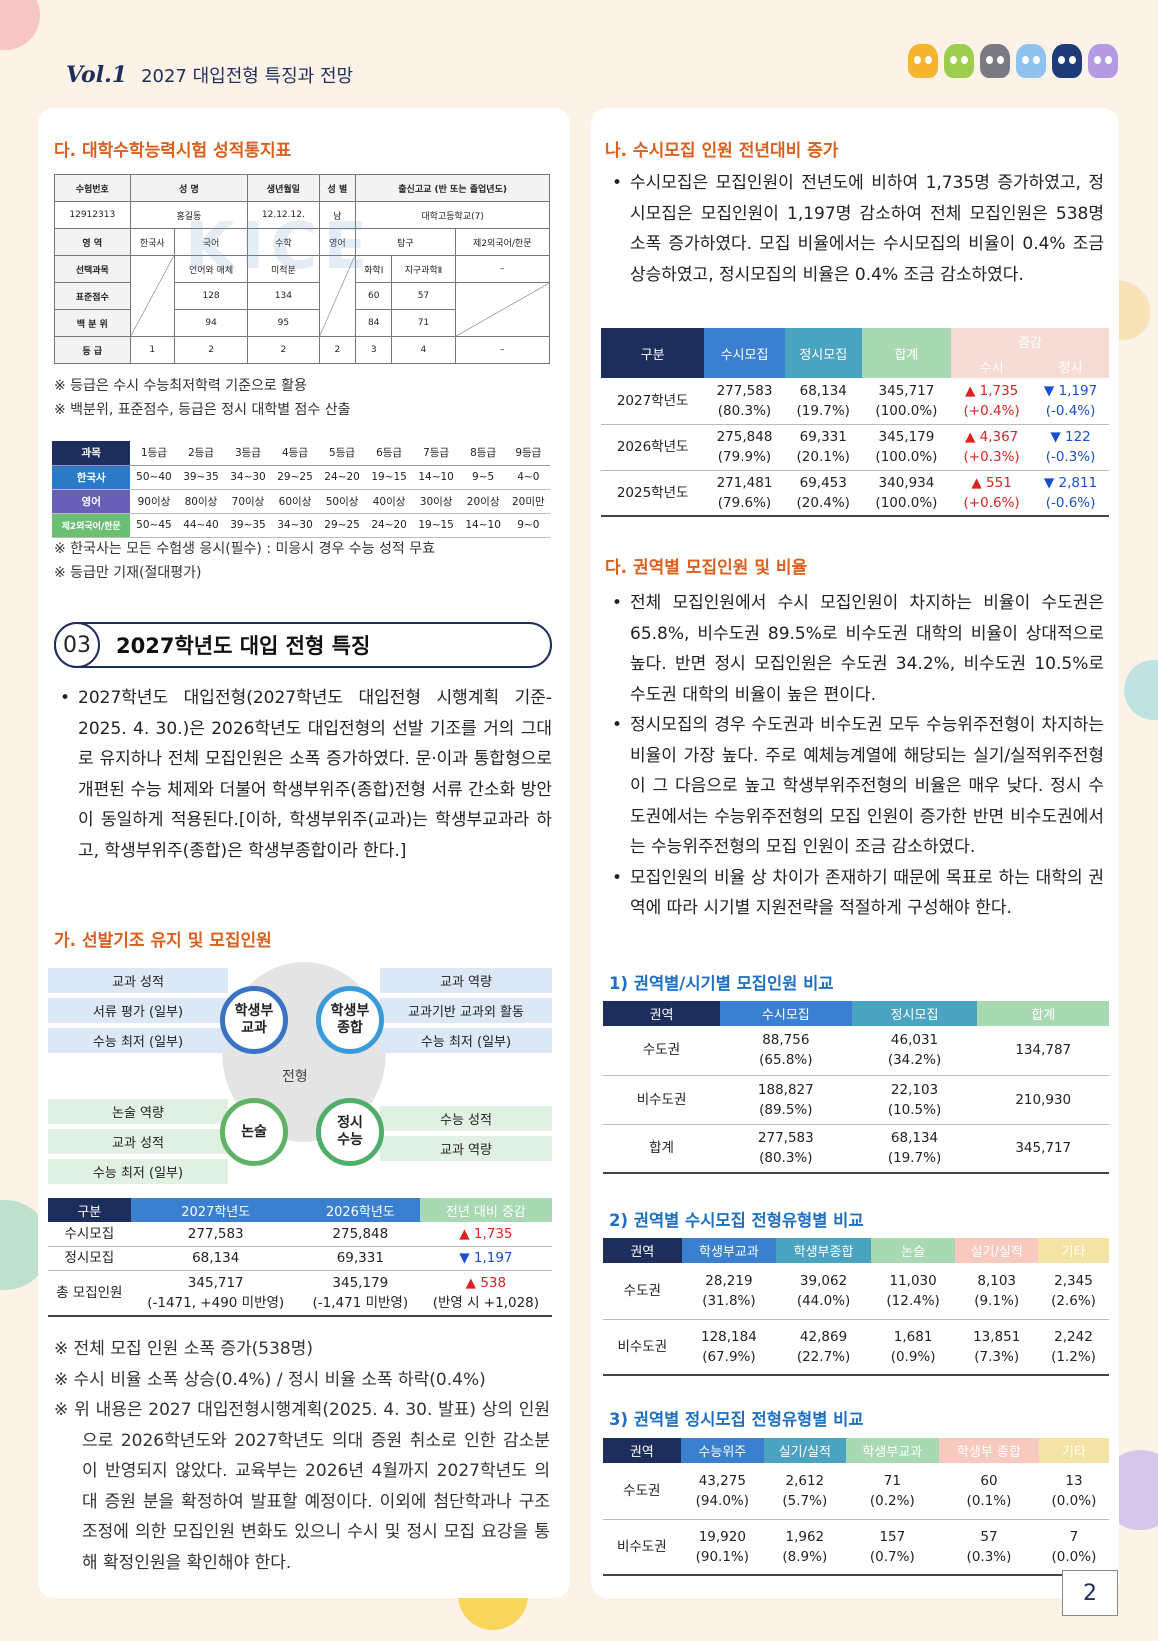 Image resolution: width=1158 pixels, height=1641 pixels. What do you see at coordinates (1070, 457) in the screenshot?
I see `value: (-0.3%)` at bounding box center [1070, 457].